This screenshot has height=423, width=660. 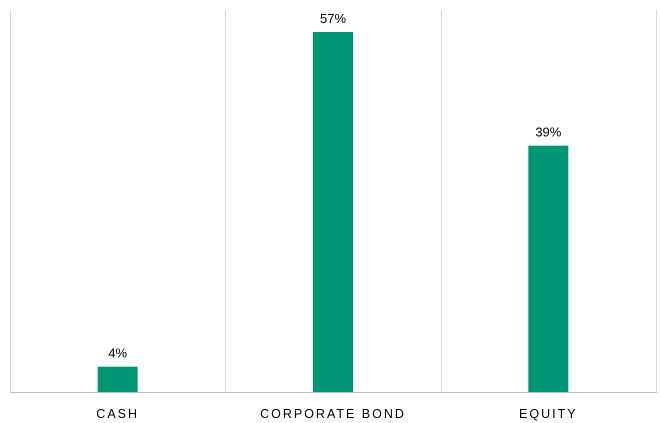 I want to click on category-label-cash: CASH, so click(x=117, y=414).